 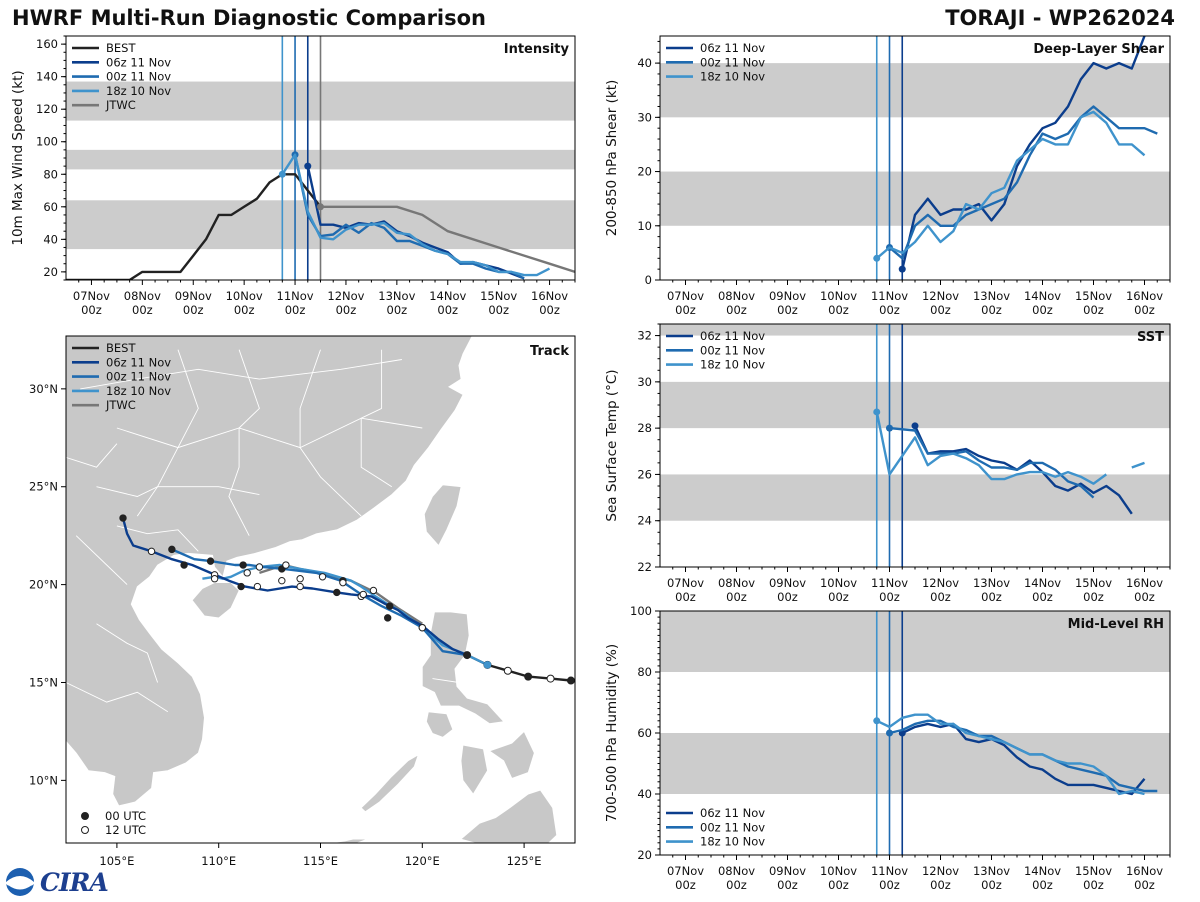 I want to click on rh-y-tick-label: 100, so click(x=641, y=611).